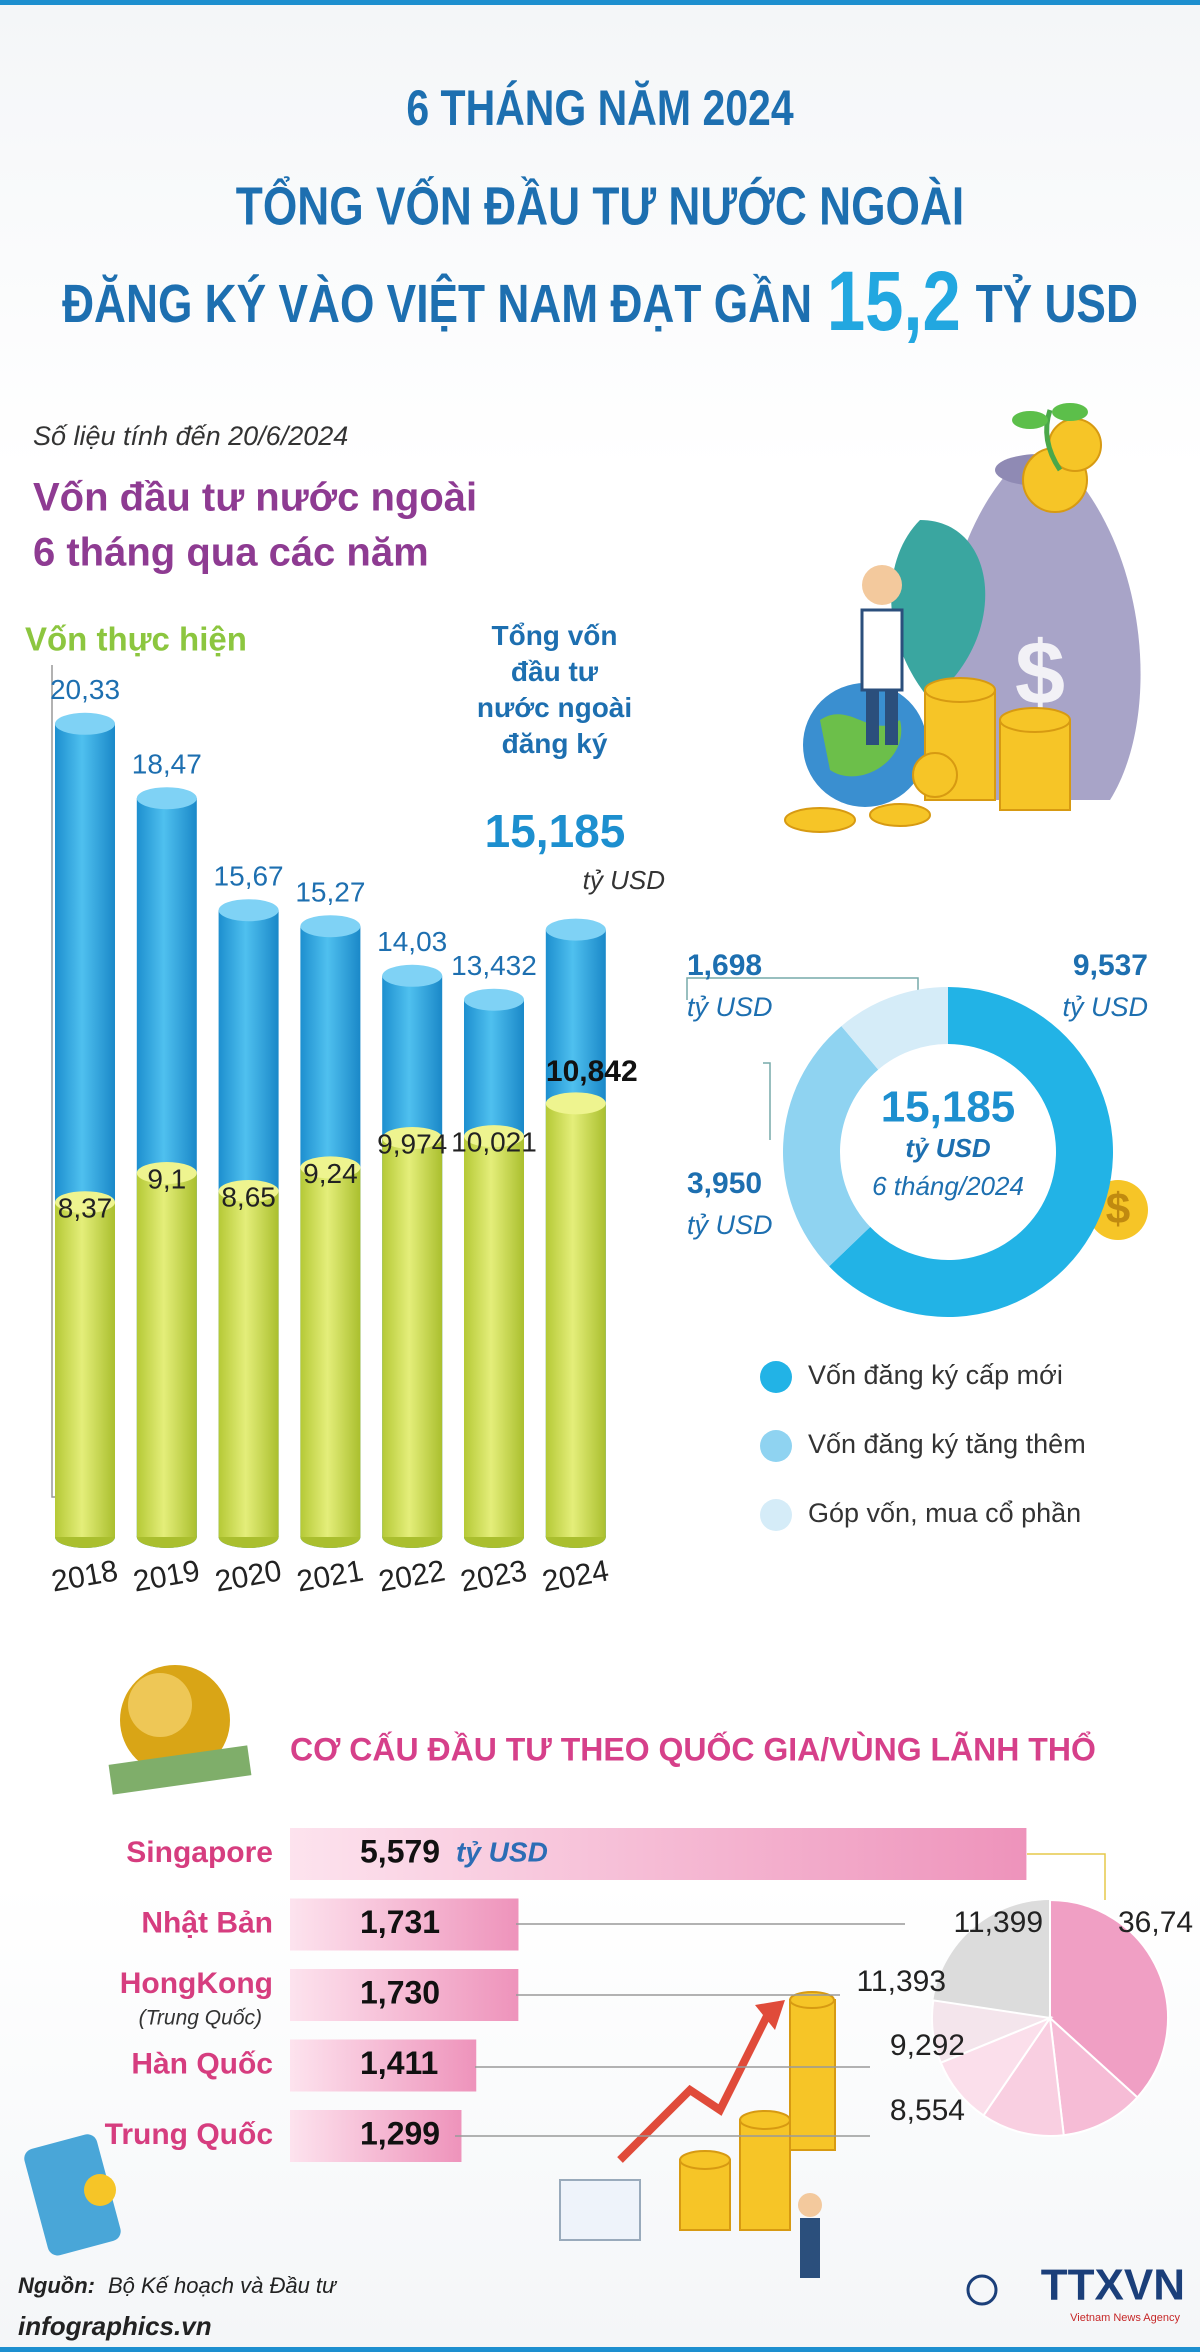  I want to click on value-label: 14,03, so click(412, 941).